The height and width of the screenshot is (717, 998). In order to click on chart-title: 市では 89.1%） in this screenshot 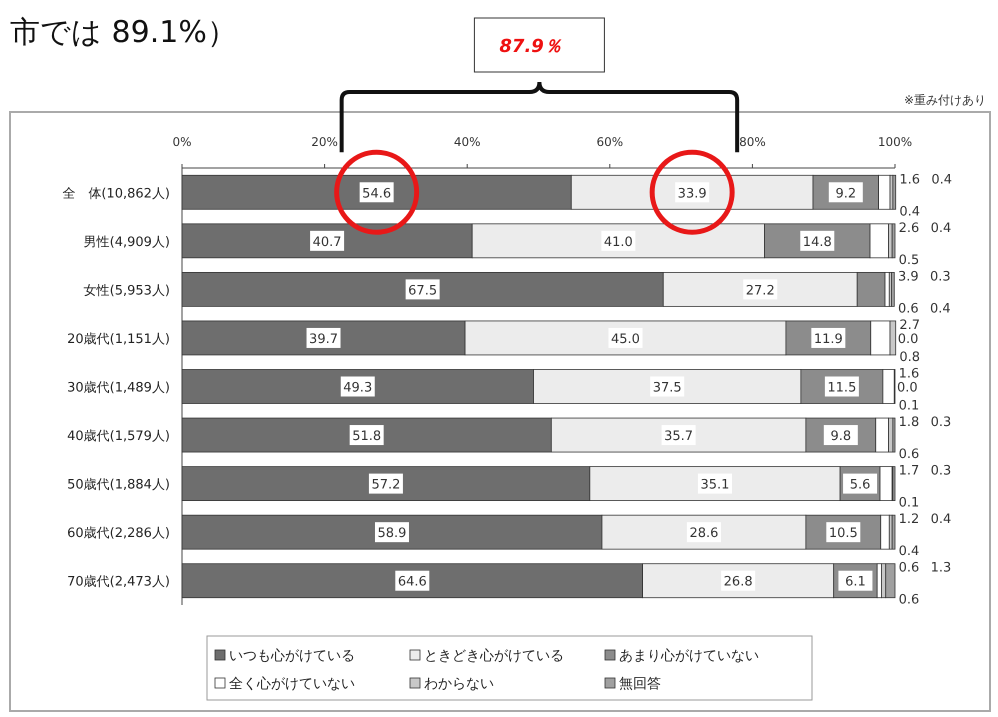, I will do `click(123, 32)`.